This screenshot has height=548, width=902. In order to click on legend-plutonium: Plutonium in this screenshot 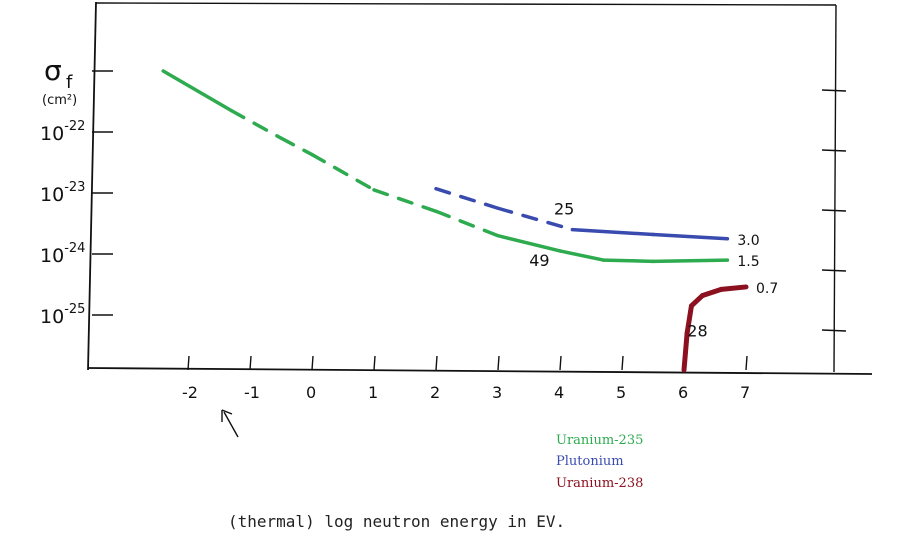, I will do `click(590, 461)`.